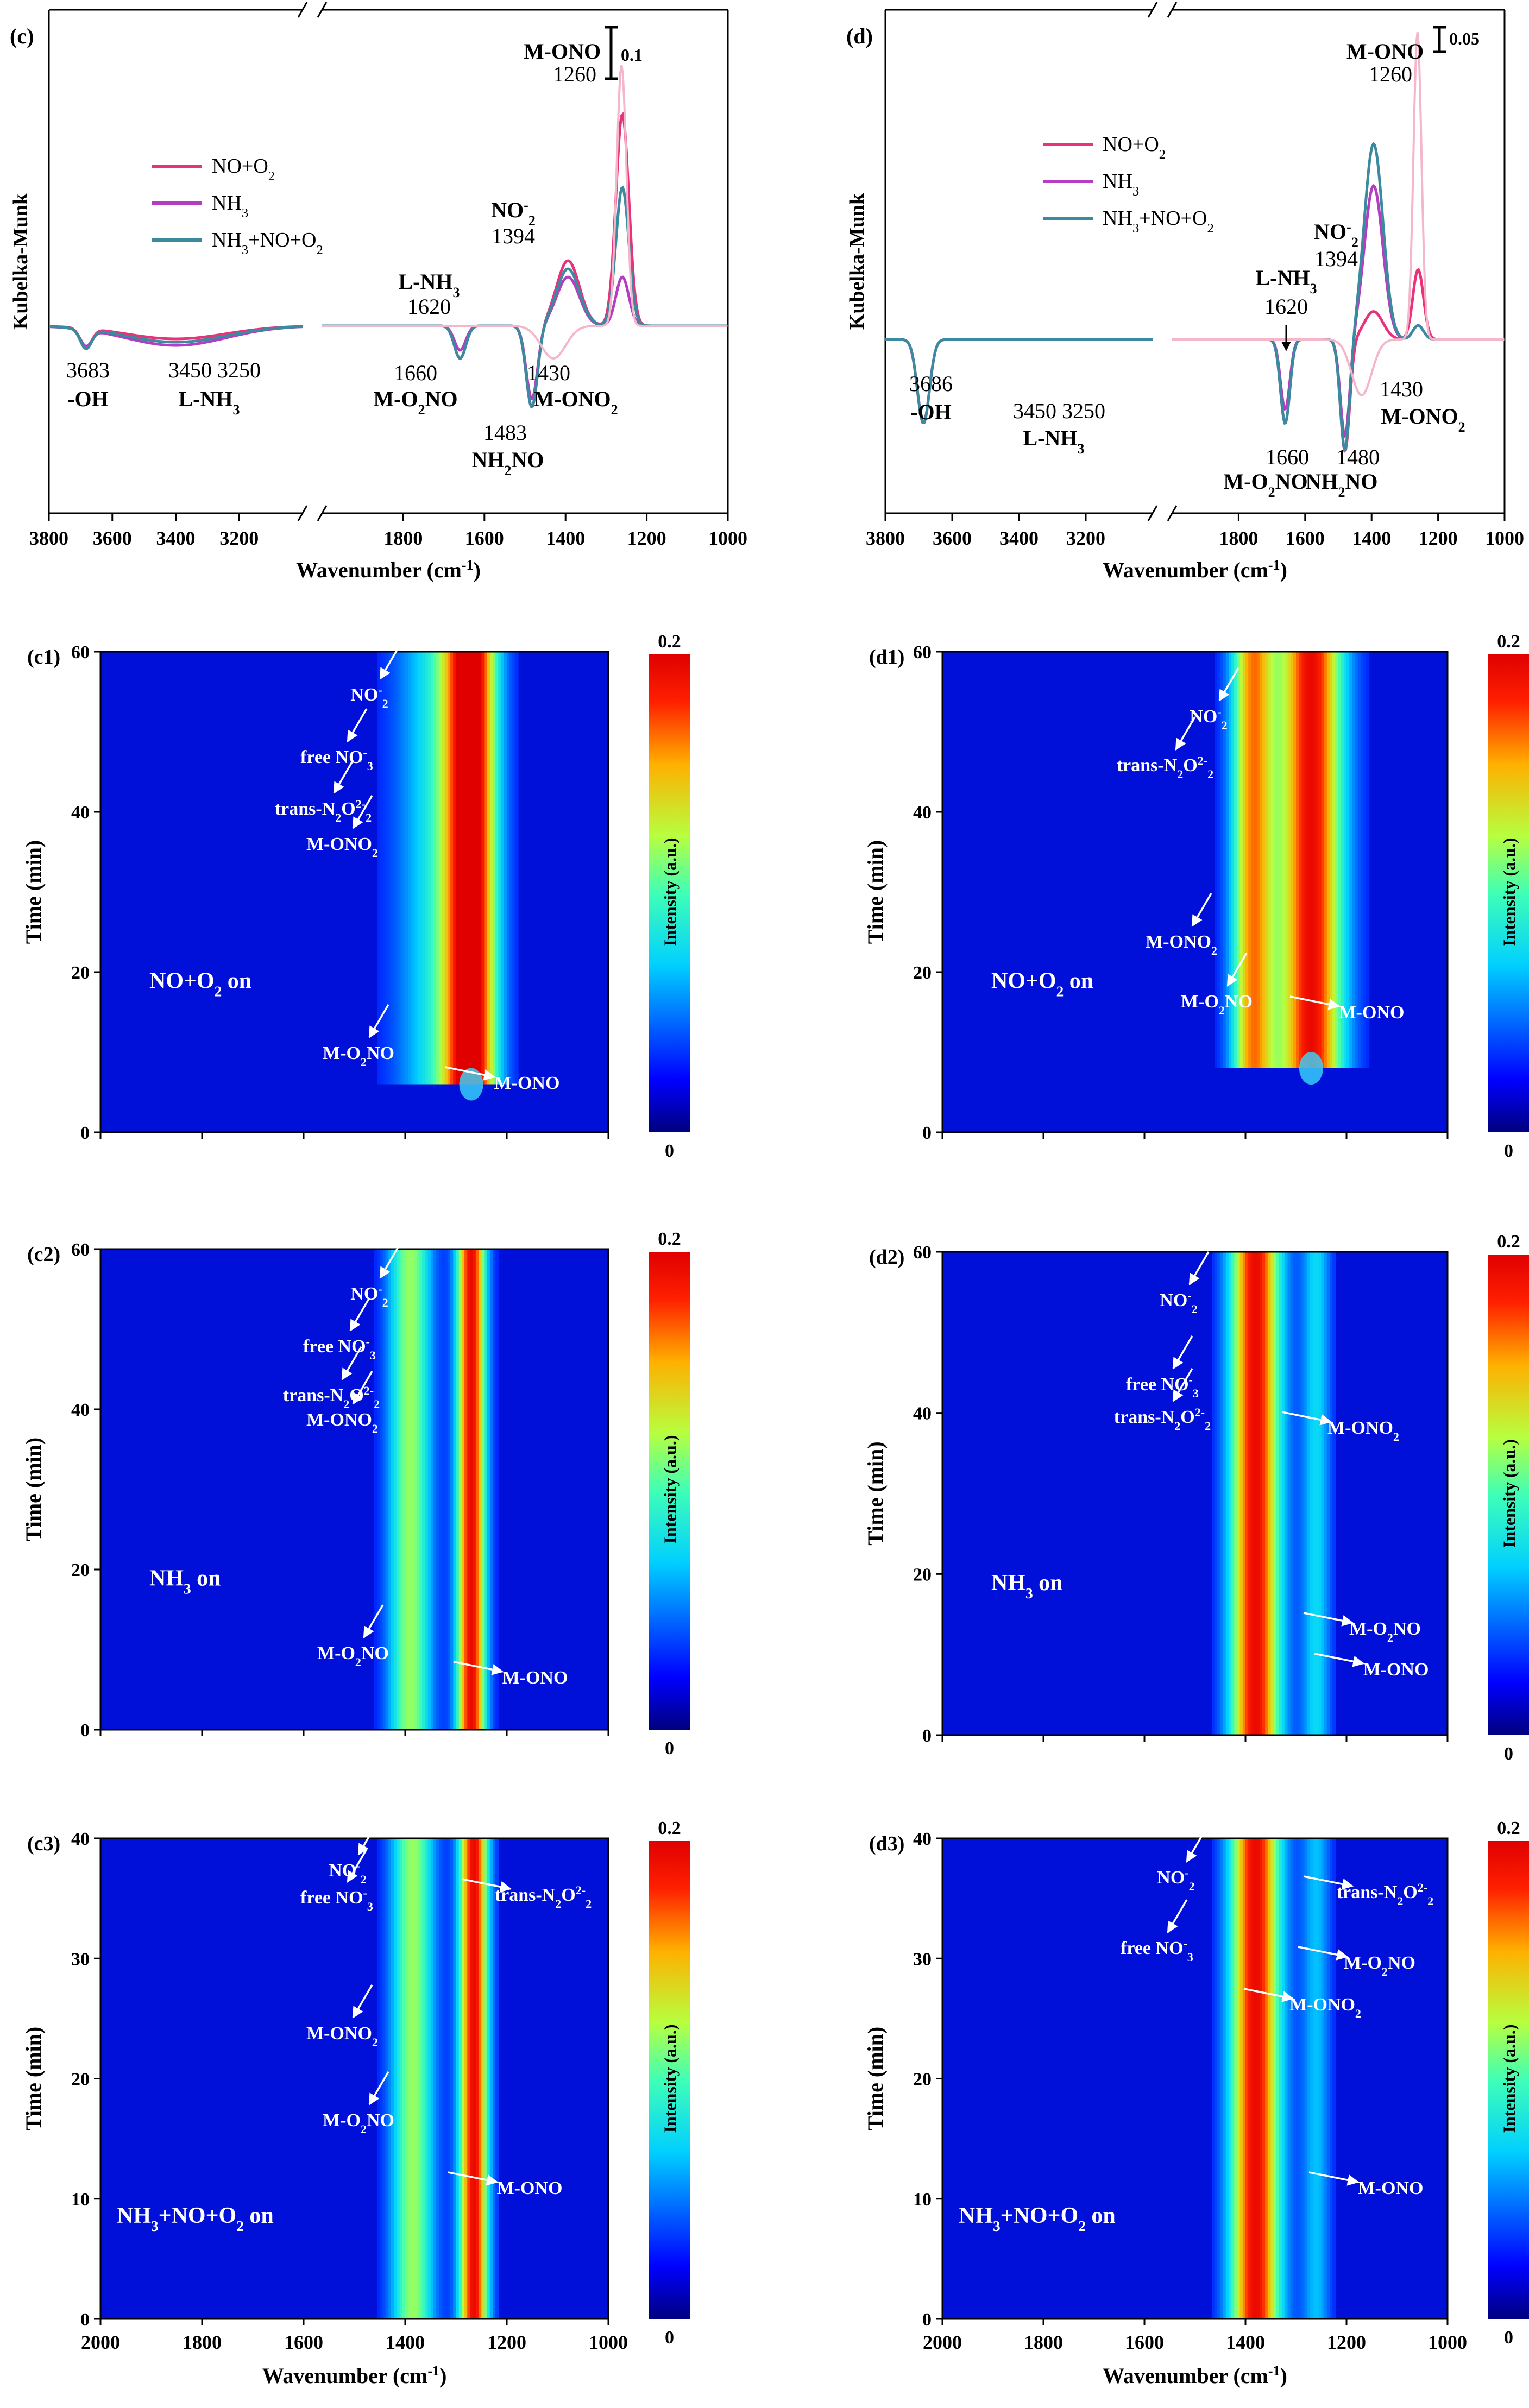  I want to click on y-tick-label: 30, so click(922, 1959).